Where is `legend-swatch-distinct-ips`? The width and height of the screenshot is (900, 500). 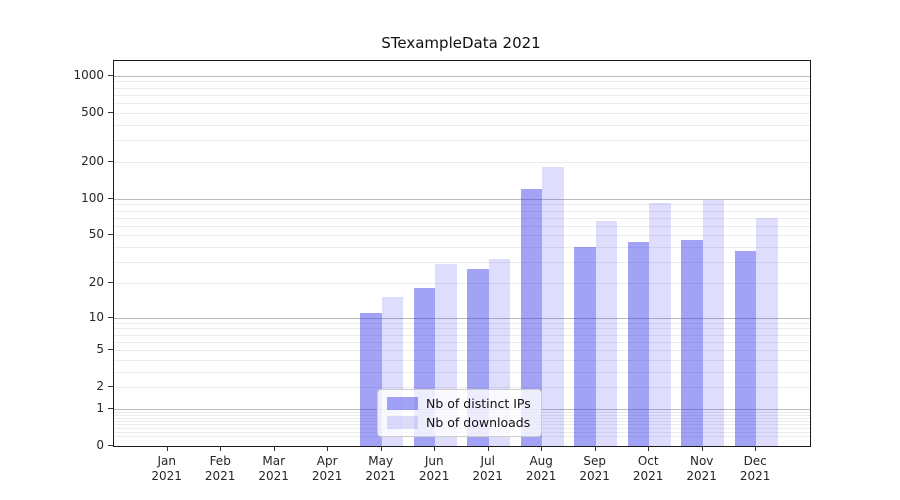
legend-swatch-distinct-ips is located at coordinates (402, 403).